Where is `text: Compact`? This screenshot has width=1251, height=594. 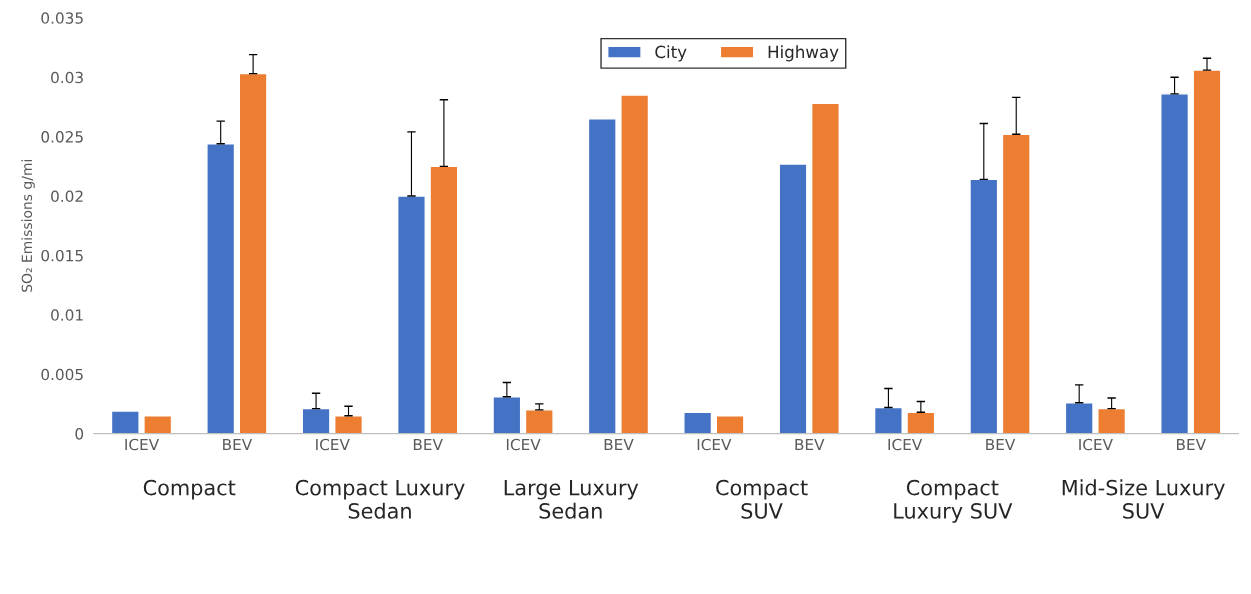 text: Compact is located at coordinates (189, 489).